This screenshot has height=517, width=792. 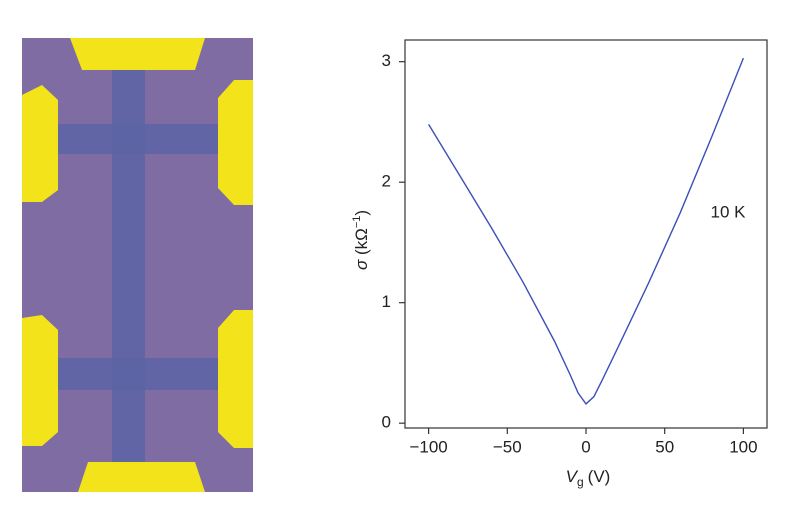 I want to click on x-tick-label: 0, so click(x=585, y=446).